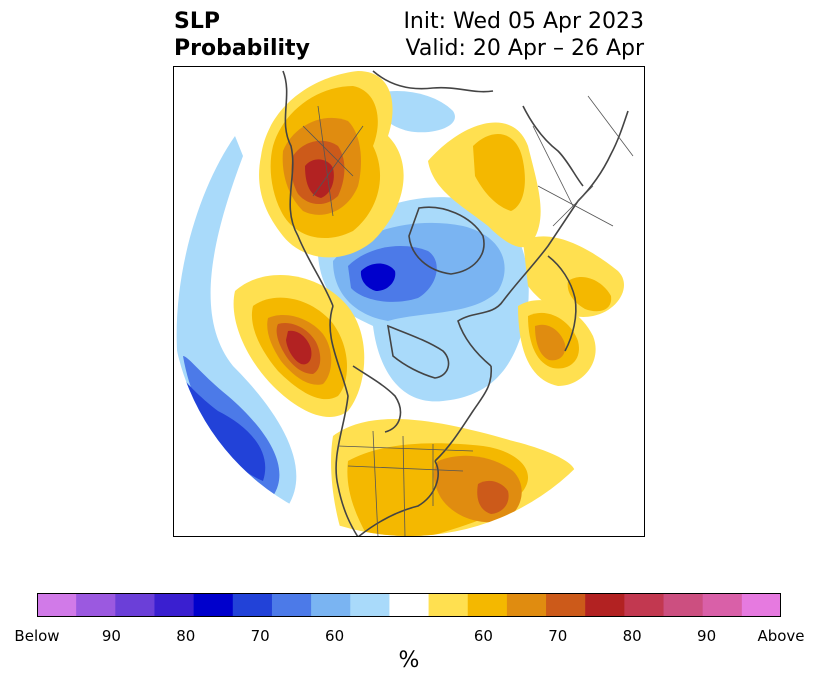 This screenshot has width=819, height=686. What do you see at coordinates (781, 636) in the screenshot?
I see `colorbar-tick-label: Above` at bounding box center [781, 636].